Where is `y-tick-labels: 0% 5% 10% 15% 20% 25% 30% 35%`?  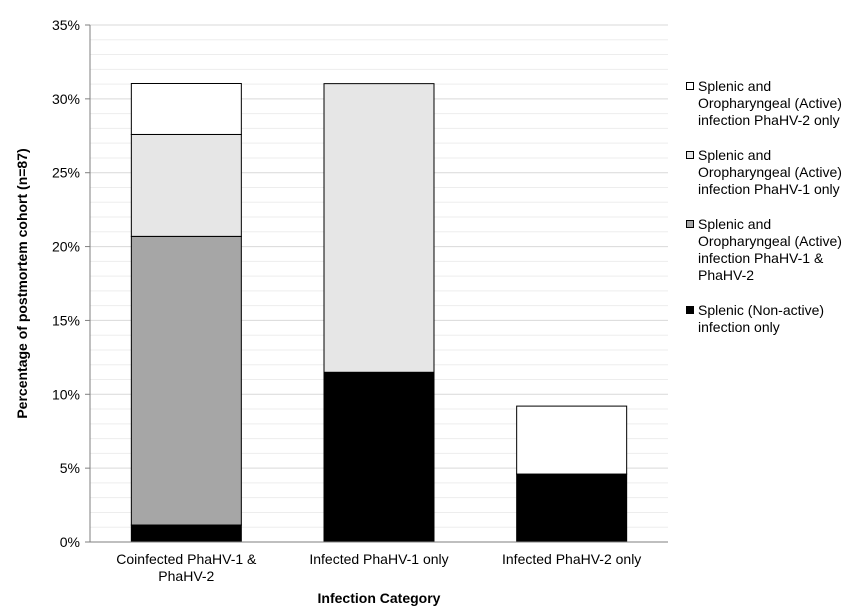 y-tick-labels: 0% 5% 10% 15% 20% 25% 30% 35% is located at coordinates (71, 283).